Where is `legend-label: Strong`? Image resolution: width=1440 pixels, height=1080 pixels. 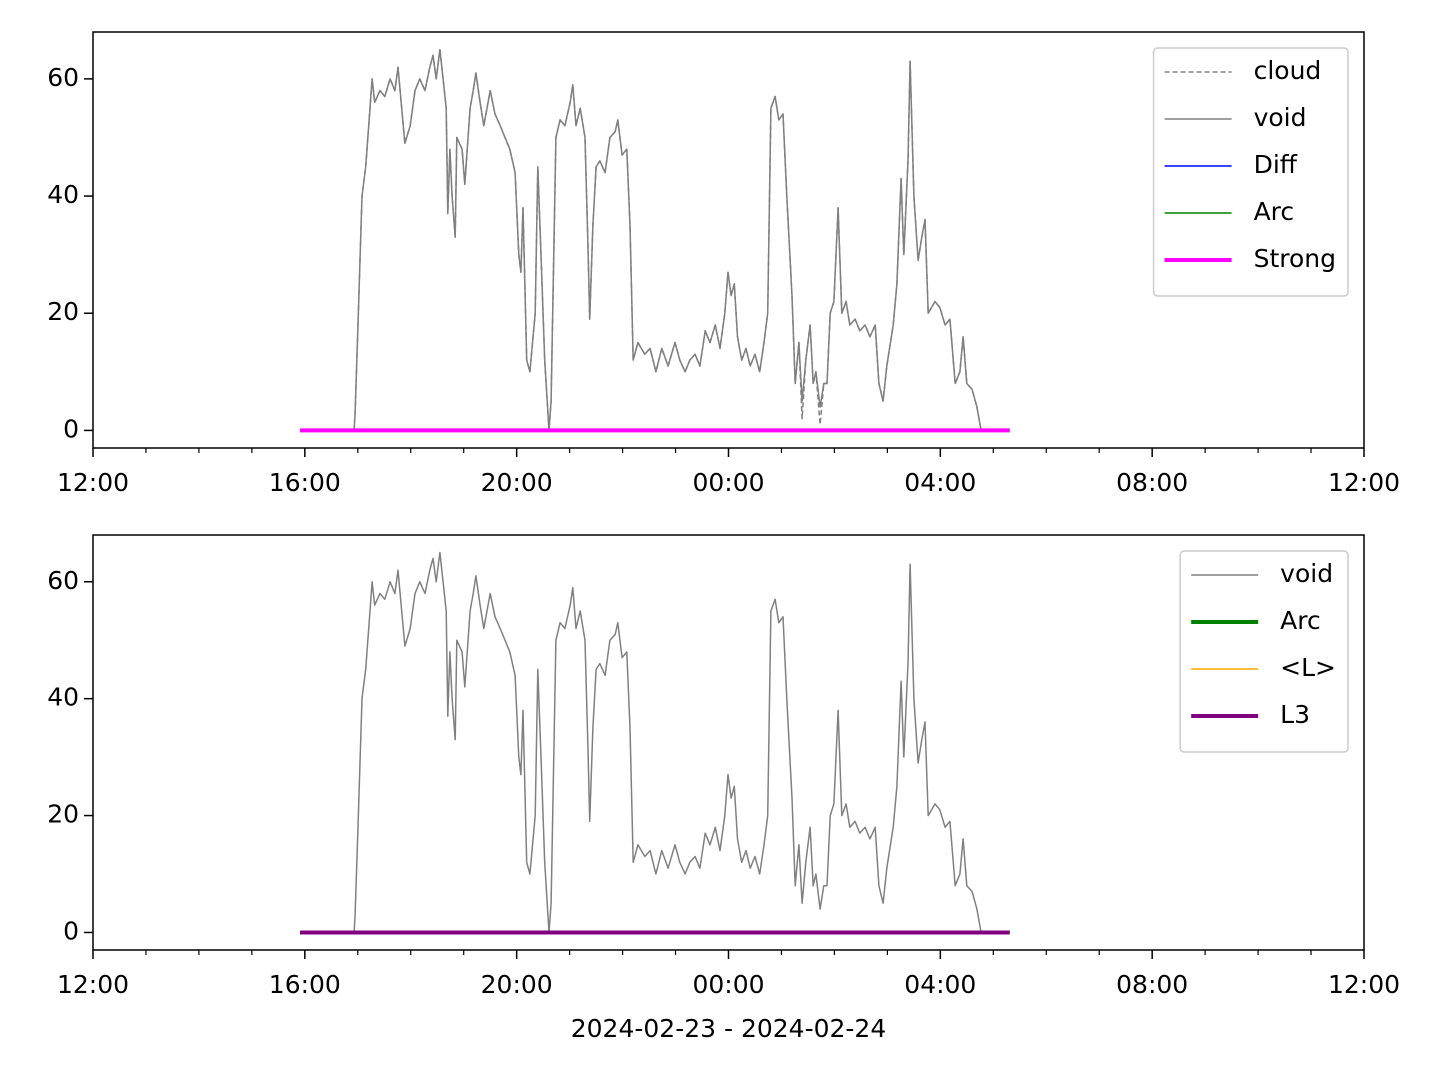 legend-label: Strong is located at coordinates (1295, 258).